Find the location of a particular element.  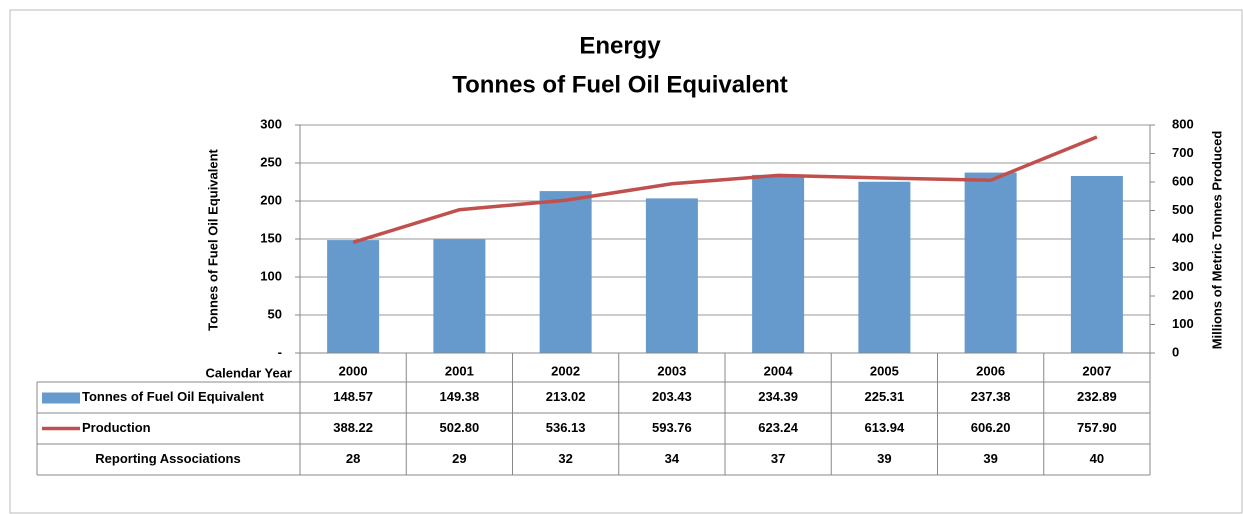

table-value: 34 is located at coordinates (672, 458).